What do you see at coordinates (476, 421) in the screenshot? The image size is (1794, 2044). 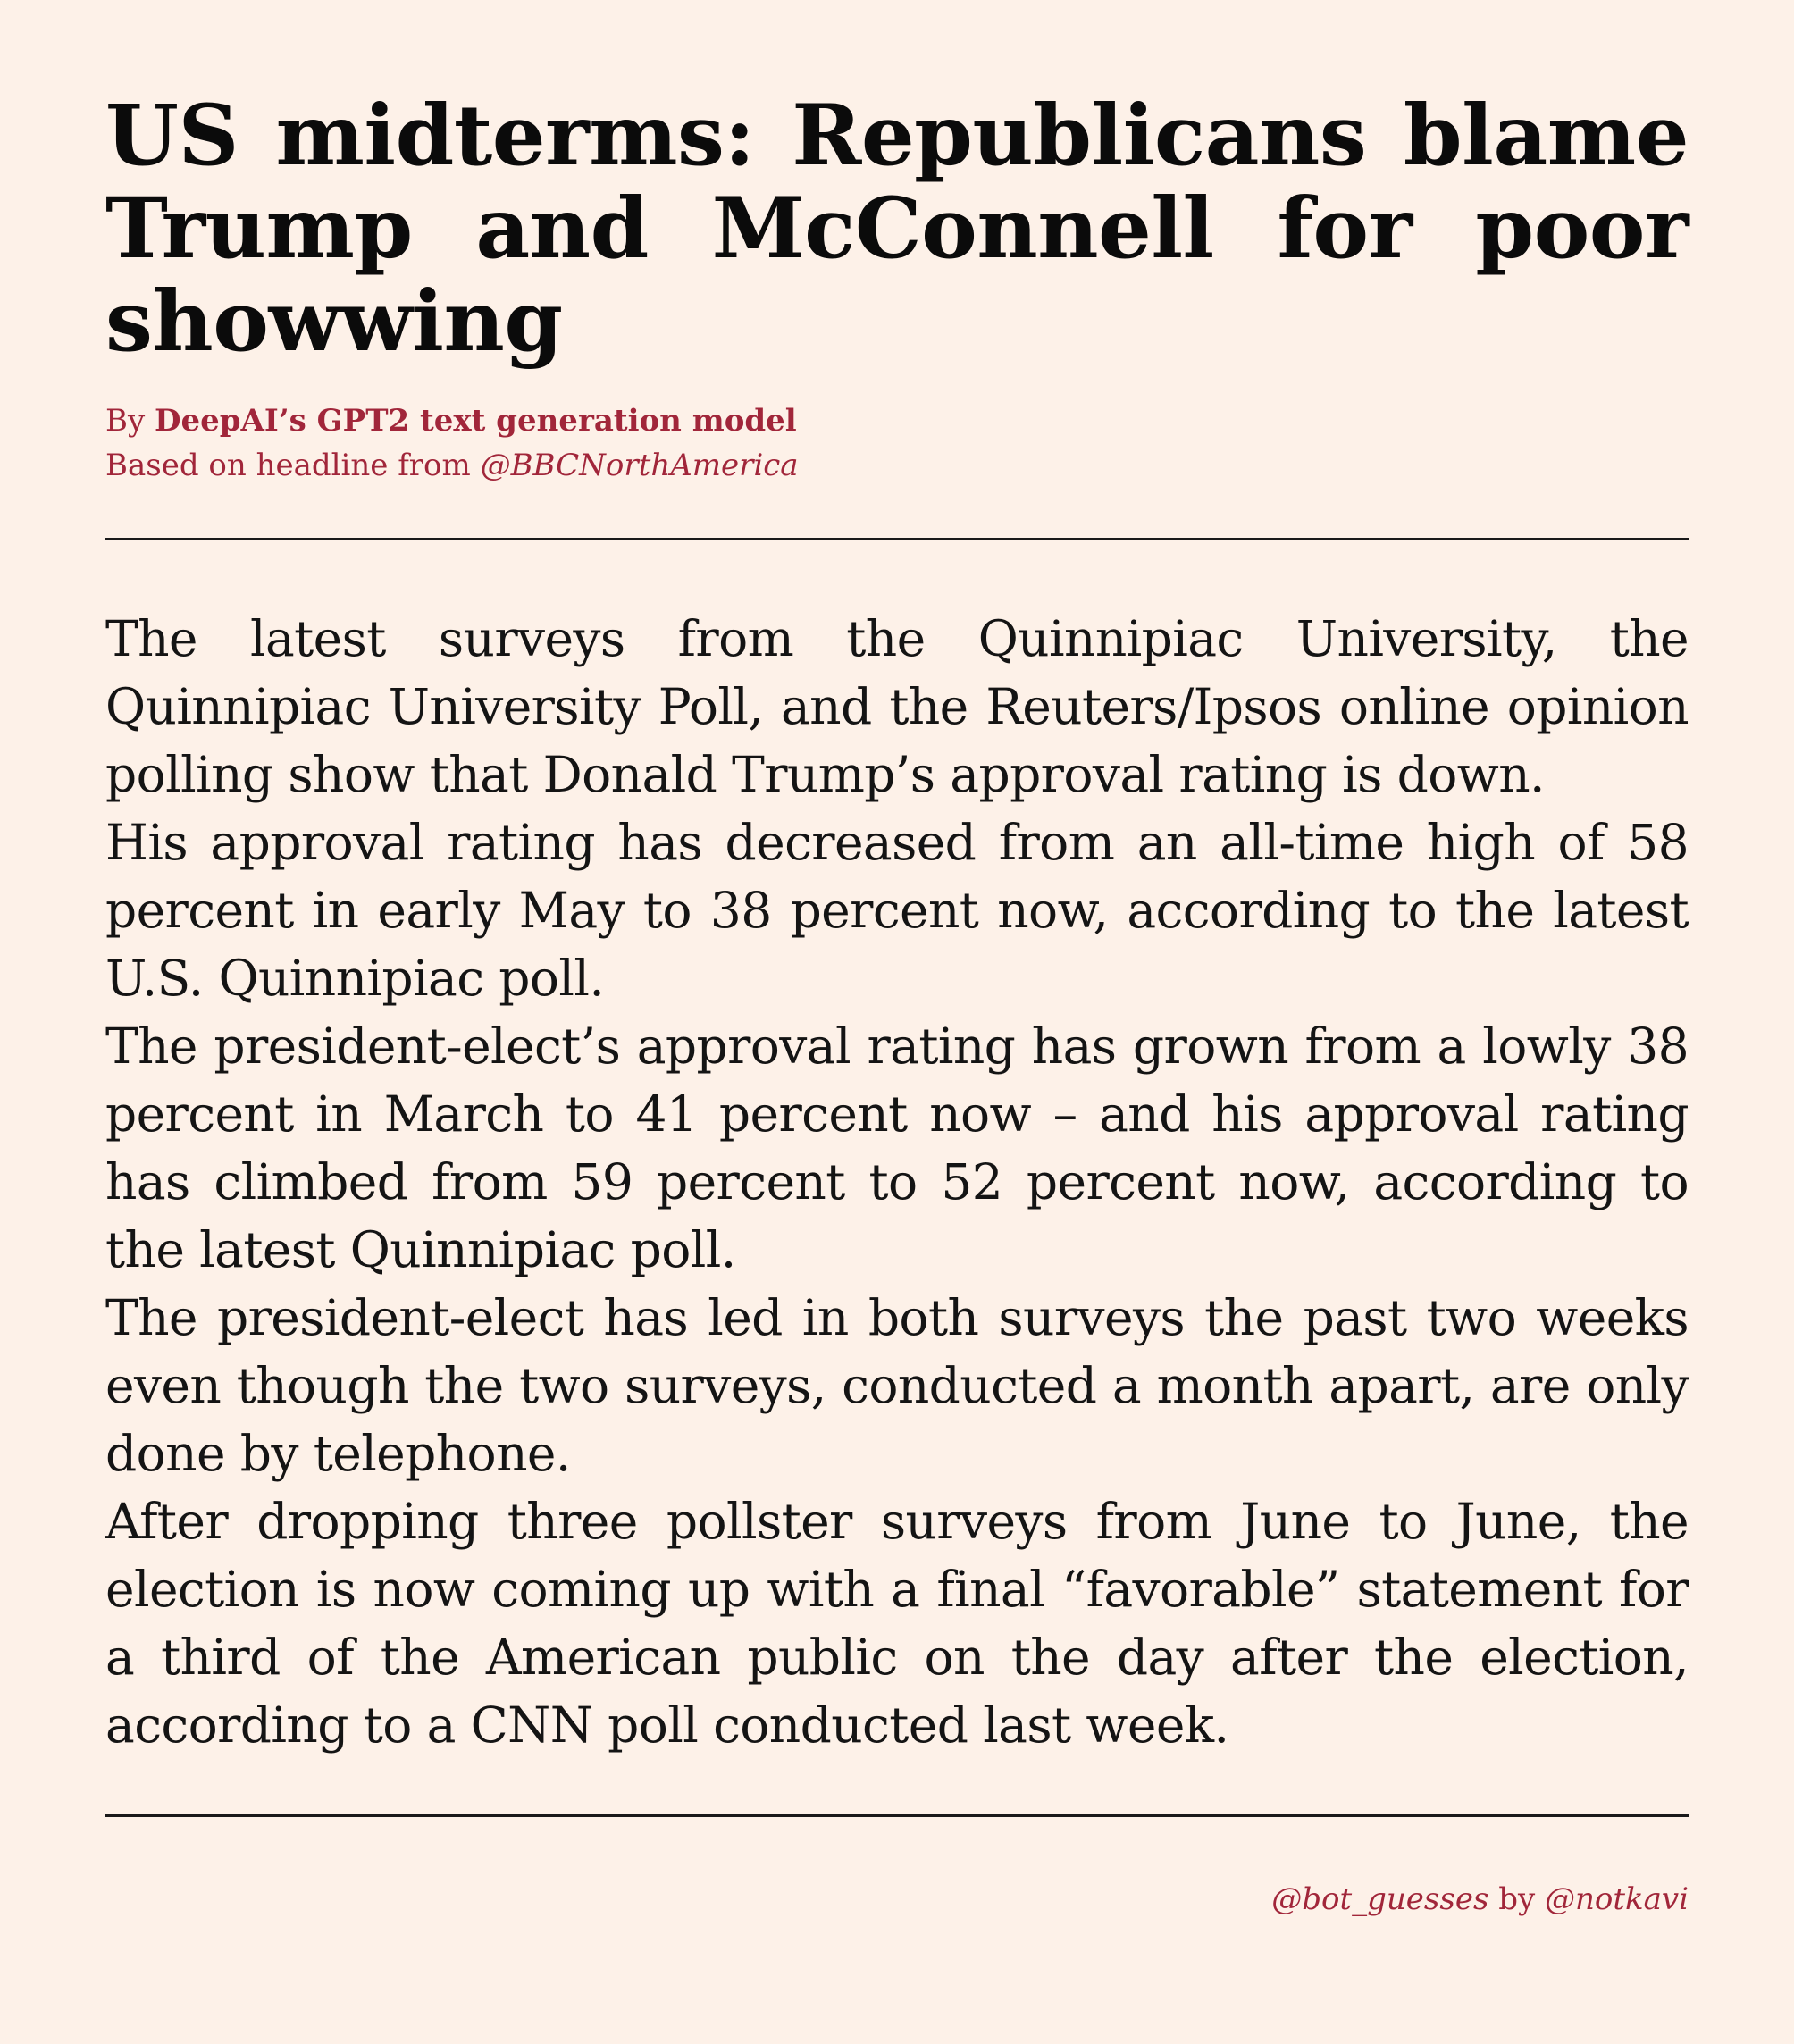 I see `author-name: DeepAI’s GPT2 text generation model` at bounding box center [476, 421].